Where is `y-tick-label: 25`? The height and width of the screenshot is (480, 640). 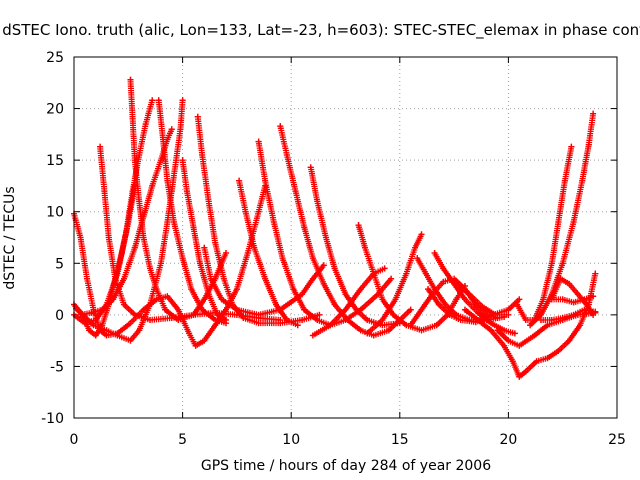 y-tick-label: 25 is located at coordinates (55, 58).